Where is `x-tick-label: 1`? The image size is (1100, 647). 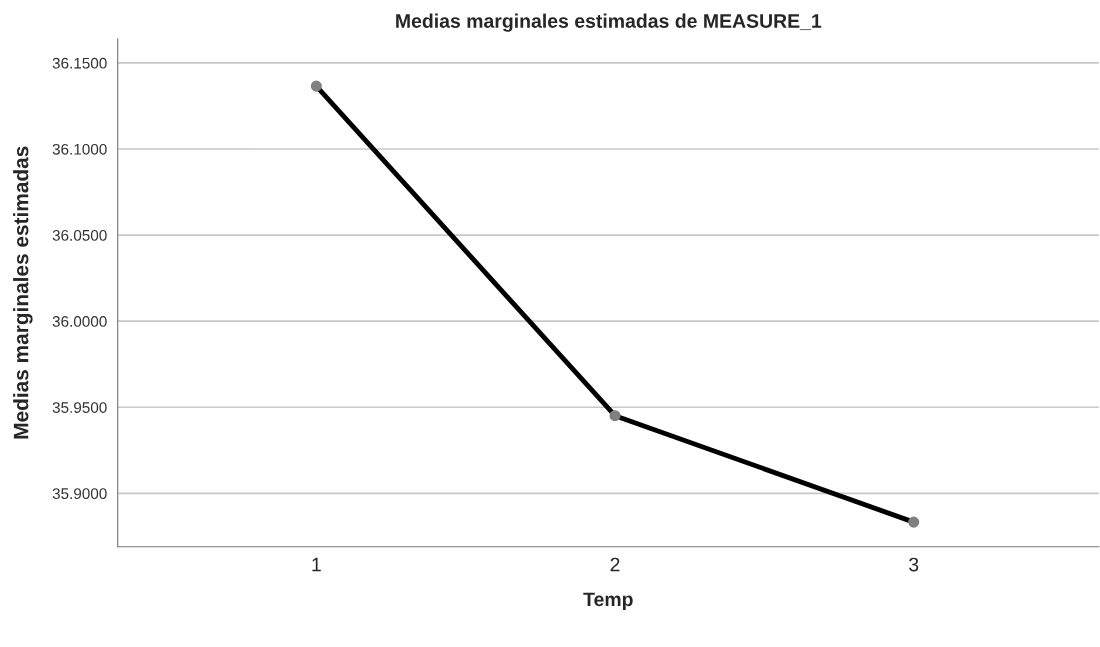 x-tick-label: 1 is located at coordinates (316, 564).